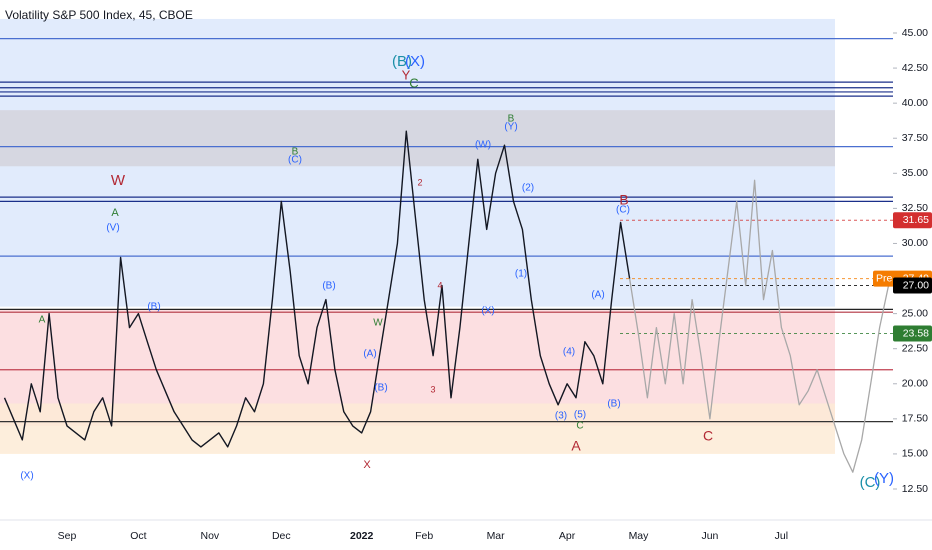  Describe the element at coordinates (916, 333) in the screenshot. I see `price-tag-label: 23.58` at that location.